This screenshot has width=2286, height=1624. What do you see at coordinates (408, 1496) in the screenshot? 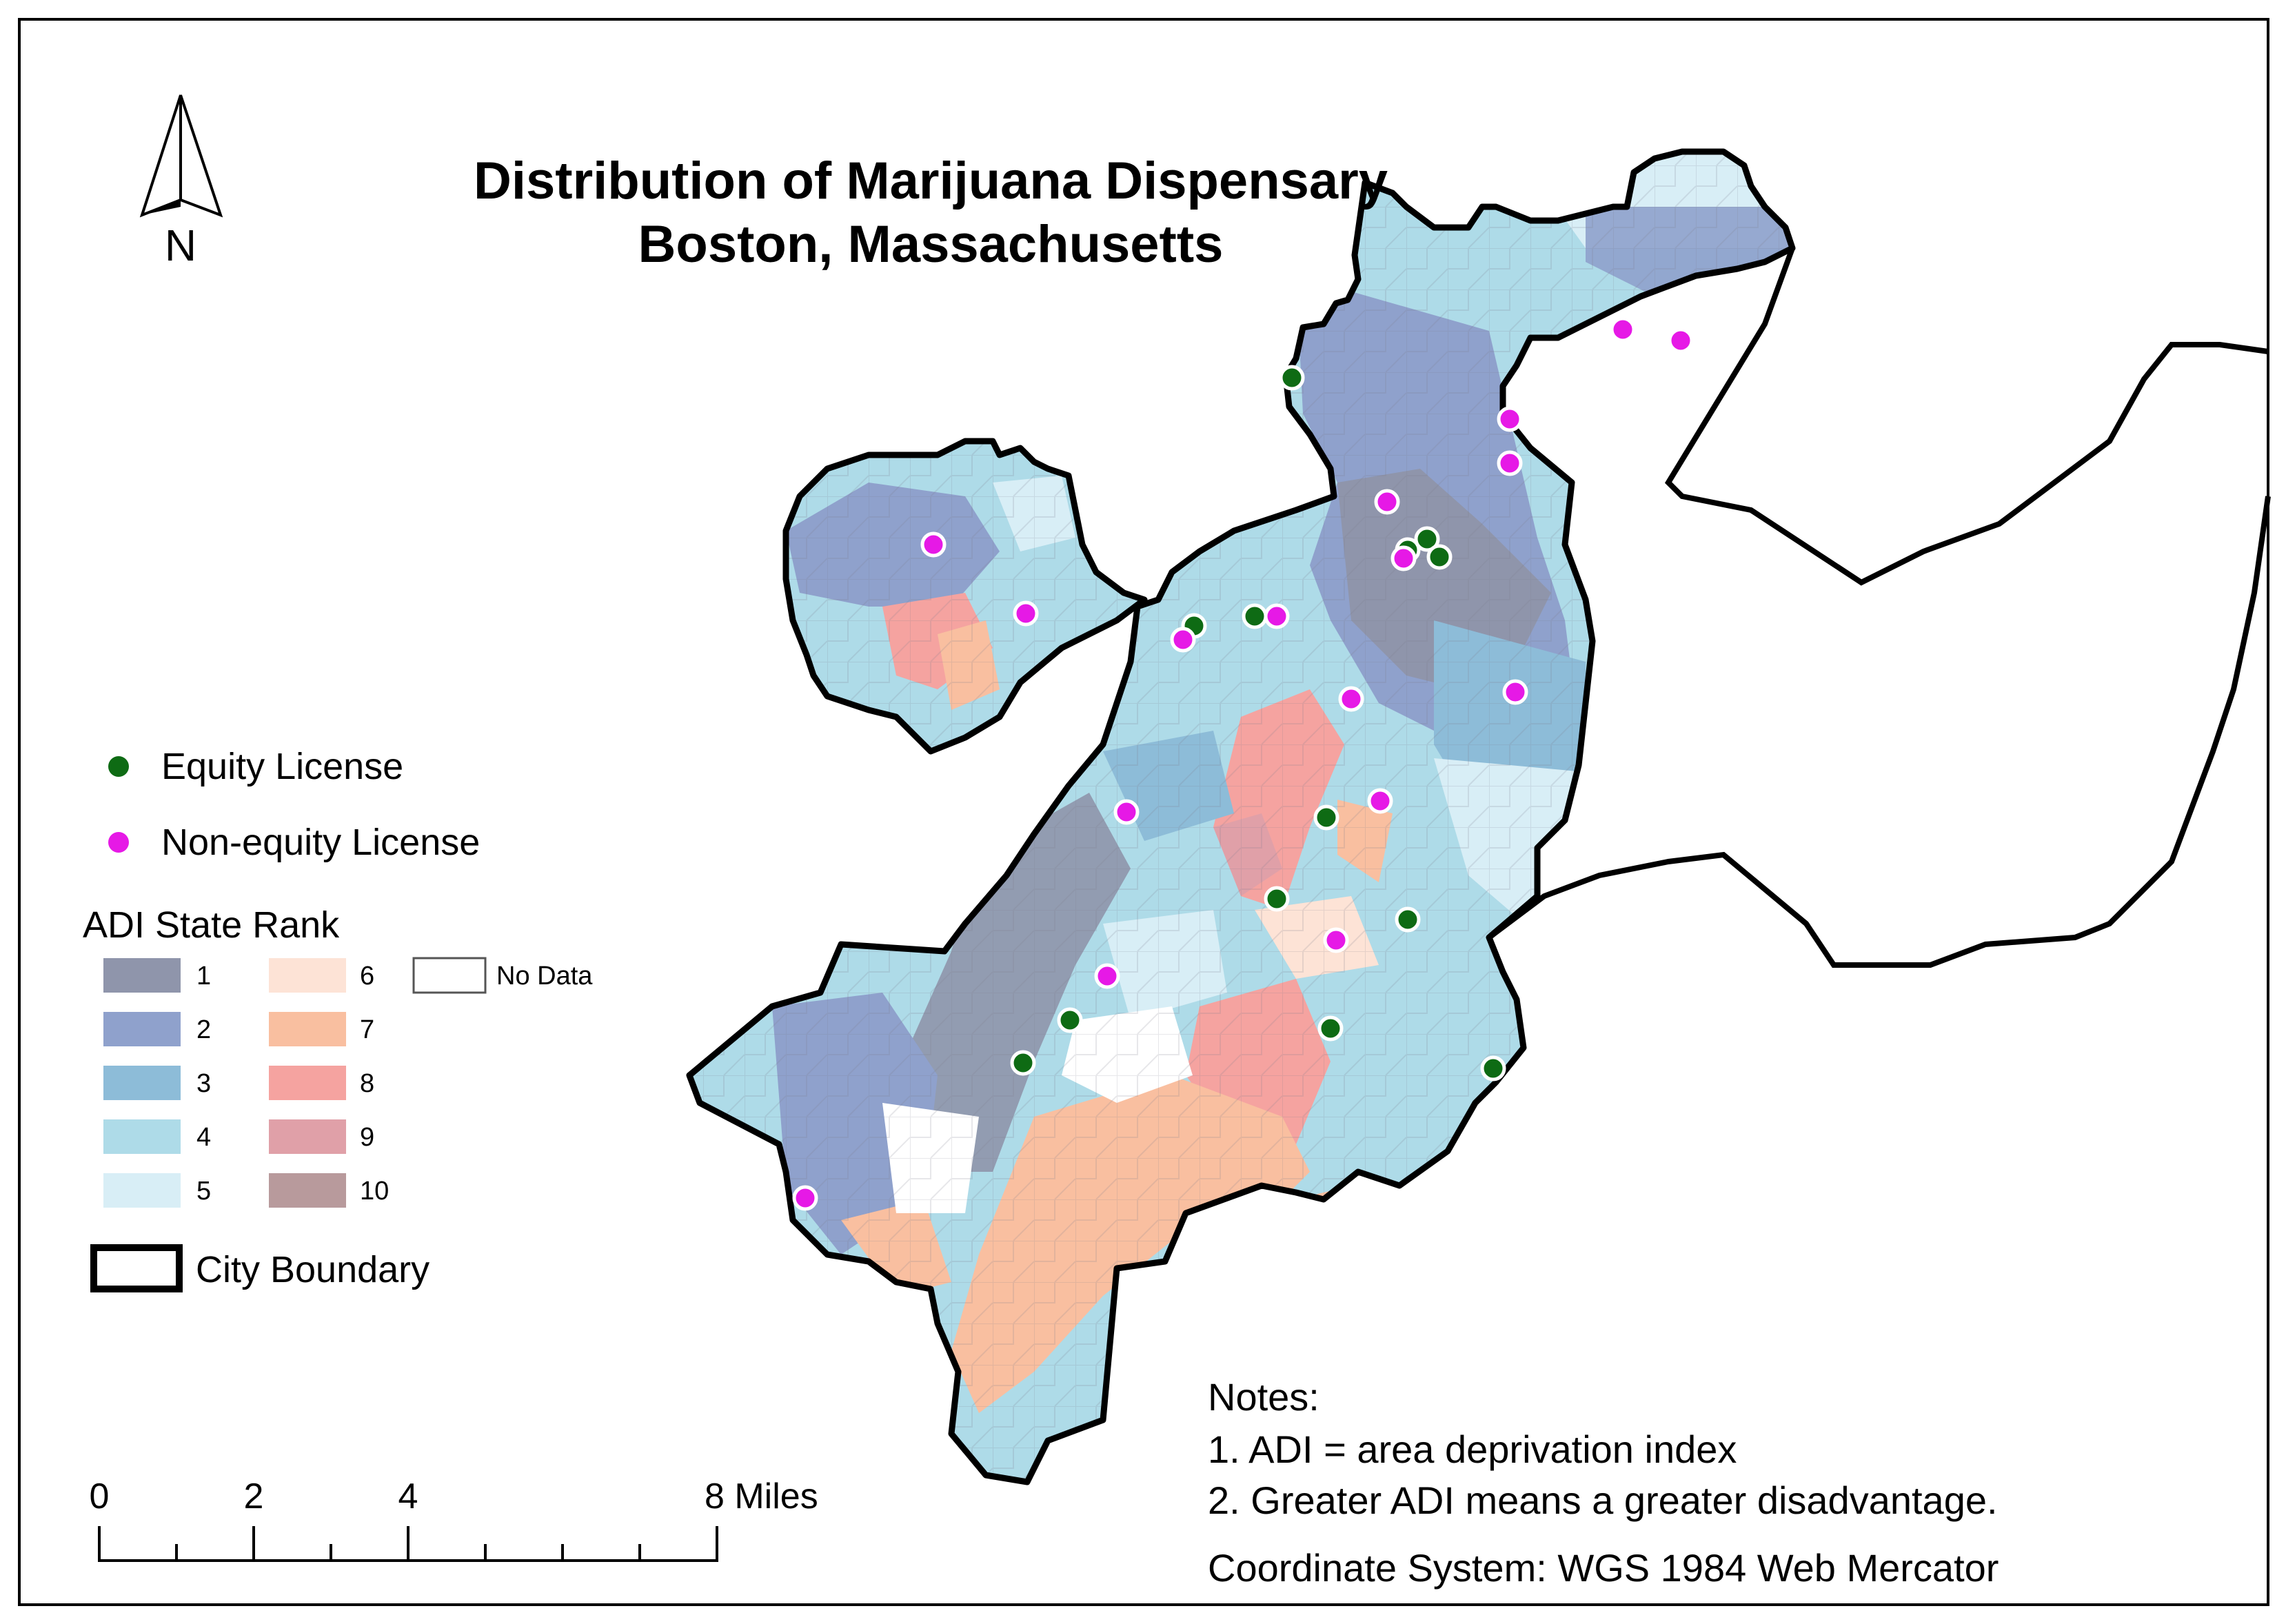
I see `scale-tick-4: 4` at bounding box center [408, 1496].